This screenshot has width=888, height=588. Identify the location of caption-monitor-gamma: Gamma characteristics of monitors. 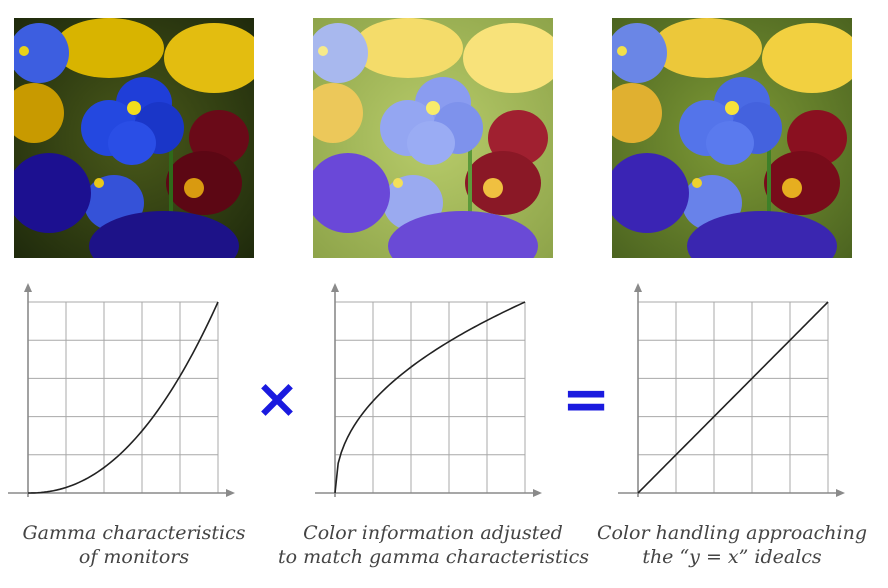
(134, 545).